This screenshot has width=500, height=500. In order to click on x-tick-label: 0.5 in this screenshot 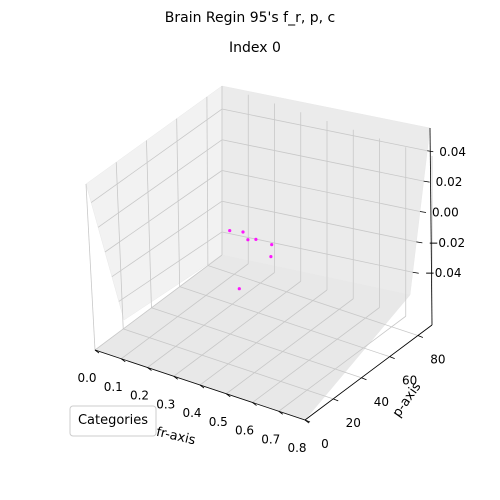, I will do `click(218, 422)`.